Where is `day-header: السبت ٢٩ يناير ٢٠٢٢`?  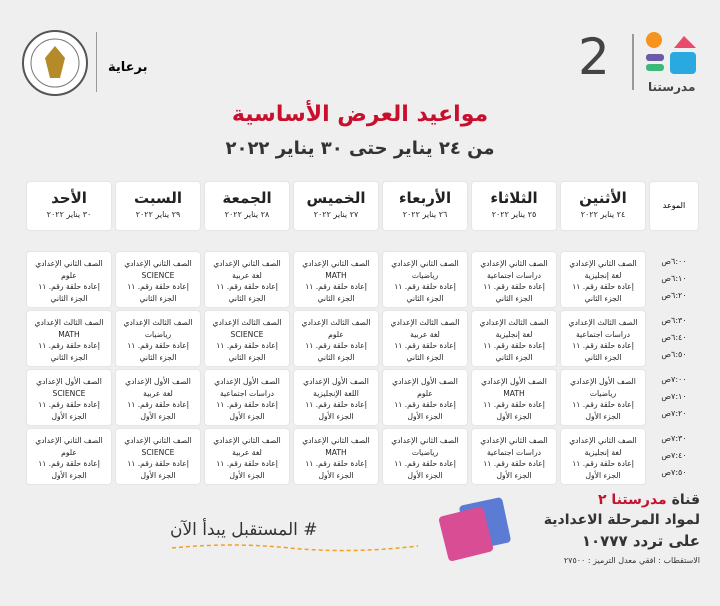 day-header: السبت ٢٩ يناير ٢٠٢٢ is located at coordinates (158, 206).